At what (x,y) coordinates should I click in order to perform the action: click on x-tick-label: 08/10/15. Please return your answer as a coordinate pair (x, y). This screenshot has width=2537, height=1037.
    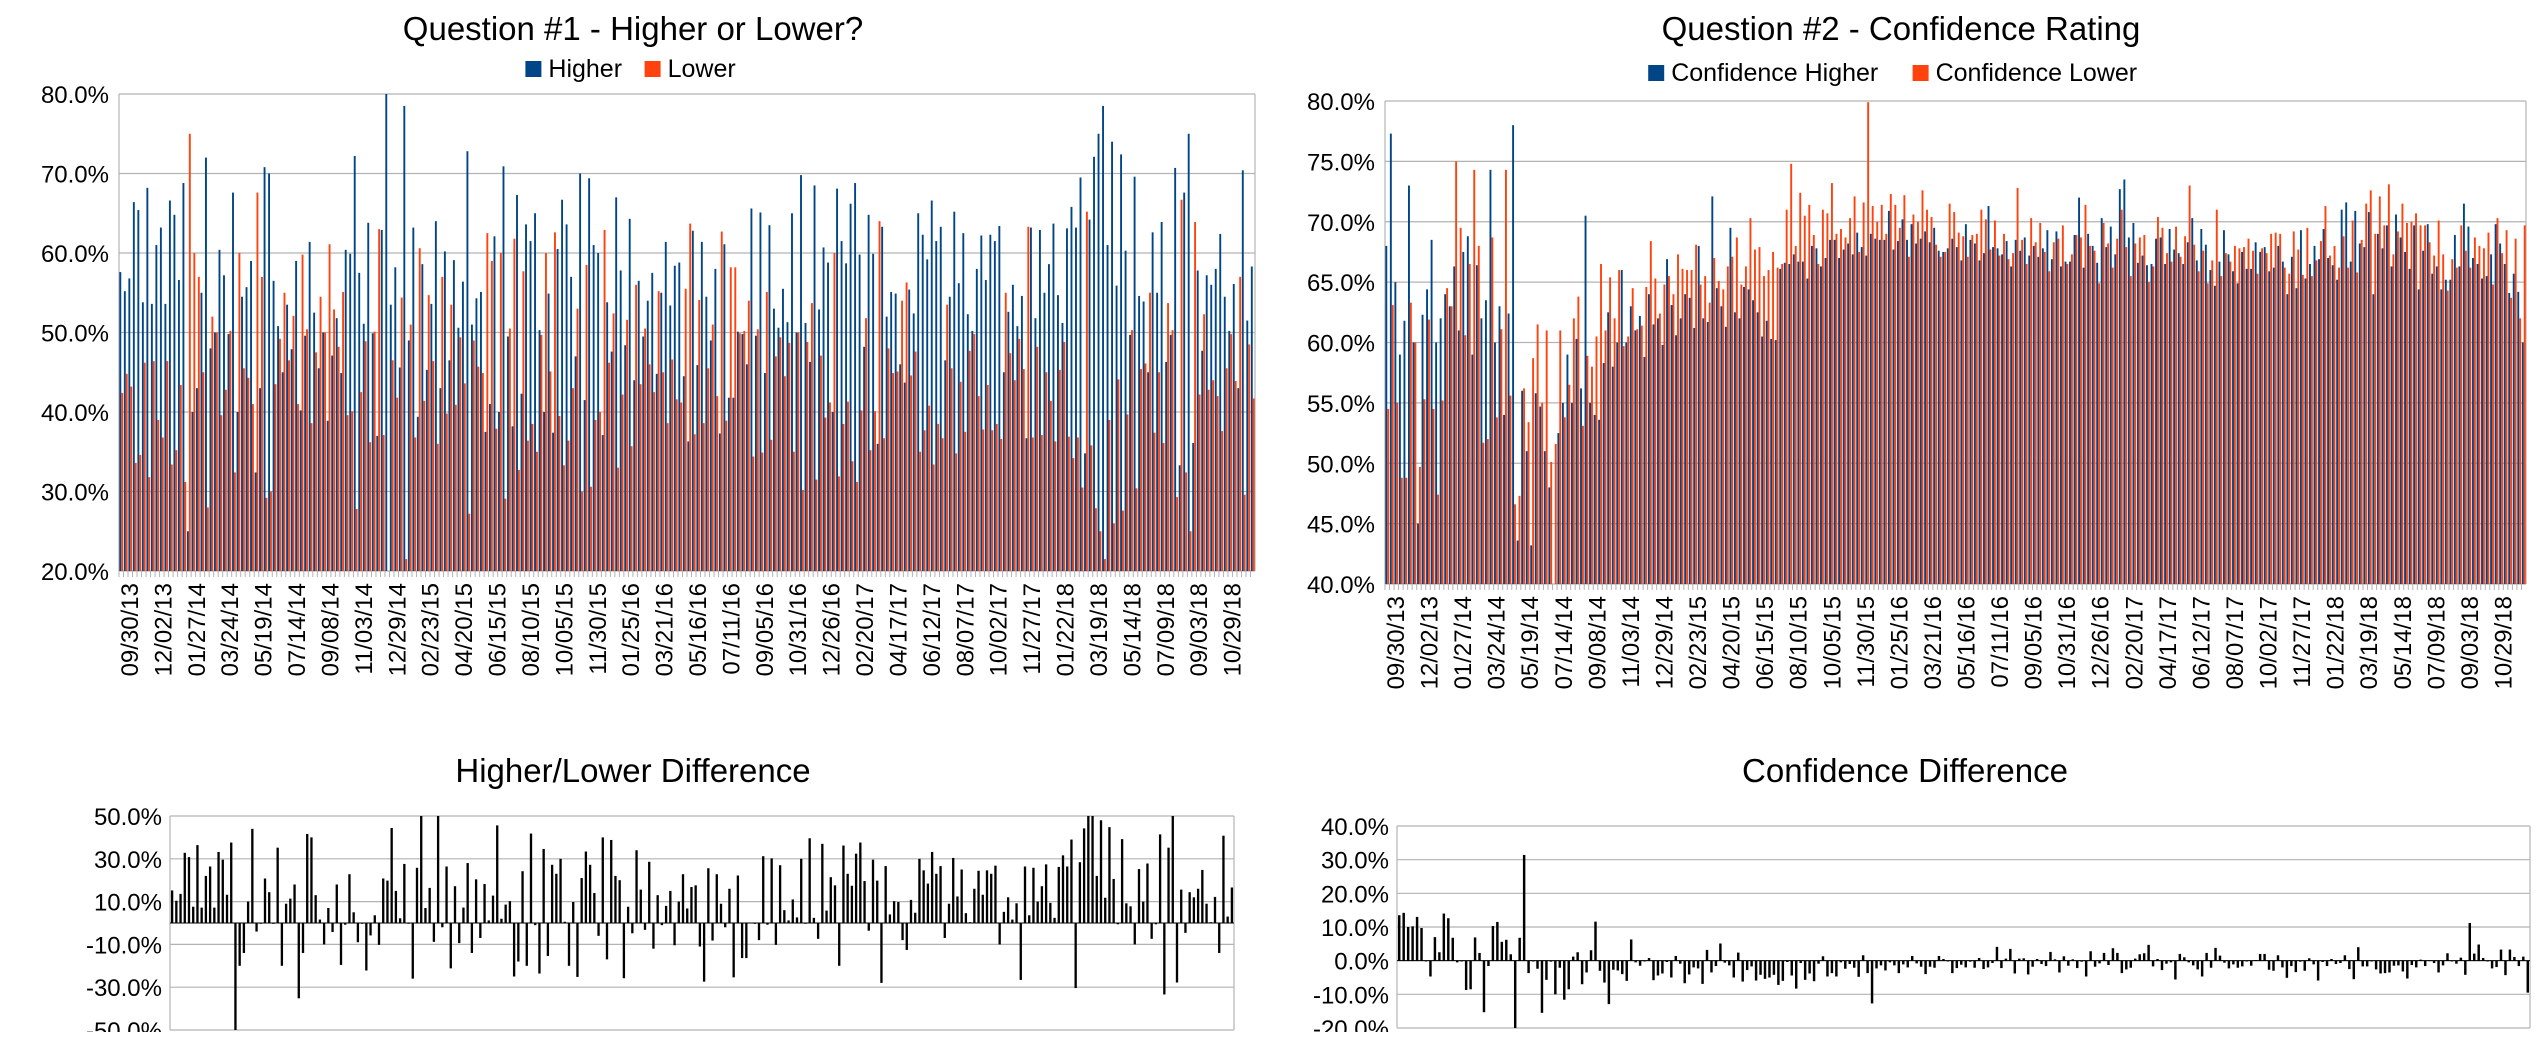
    Looking at the image, I should click on (531, 629).